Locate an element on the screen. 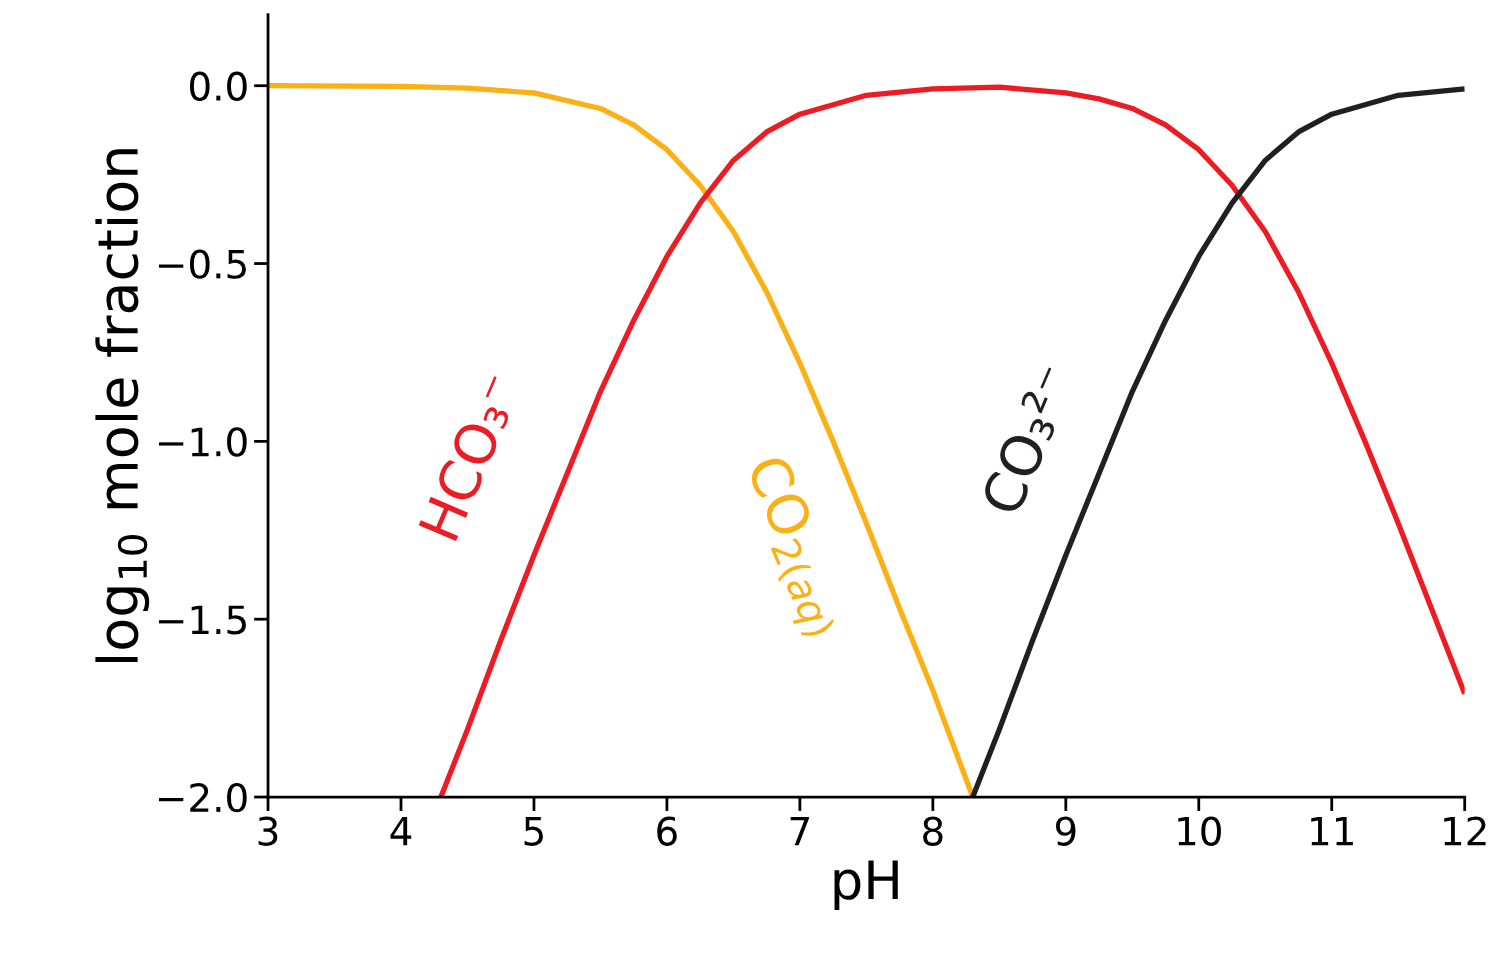 The image size is (1510, 972). x-axis-title: pH is located at coordinates (866, 885).